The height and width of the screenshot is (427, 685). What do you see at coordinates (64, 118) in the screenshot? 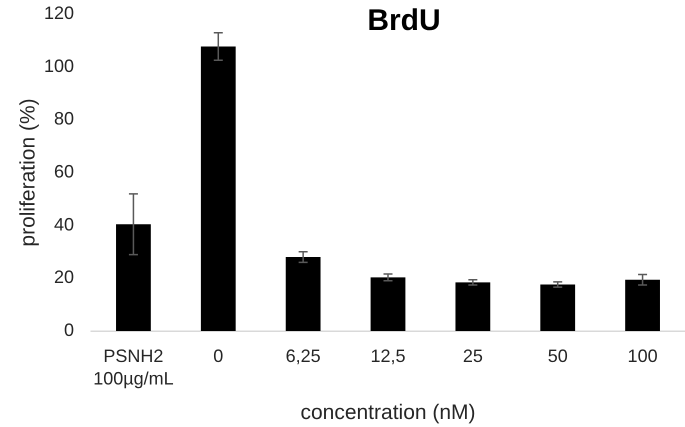
I see `y-tick-label: 80` at bounding box center [64, 118].